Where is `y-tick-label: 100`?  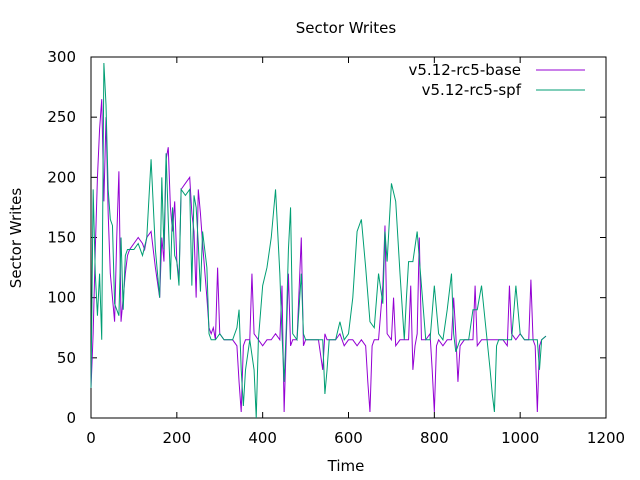
y-tick-label: 100 is located at coordinates (61, 298).